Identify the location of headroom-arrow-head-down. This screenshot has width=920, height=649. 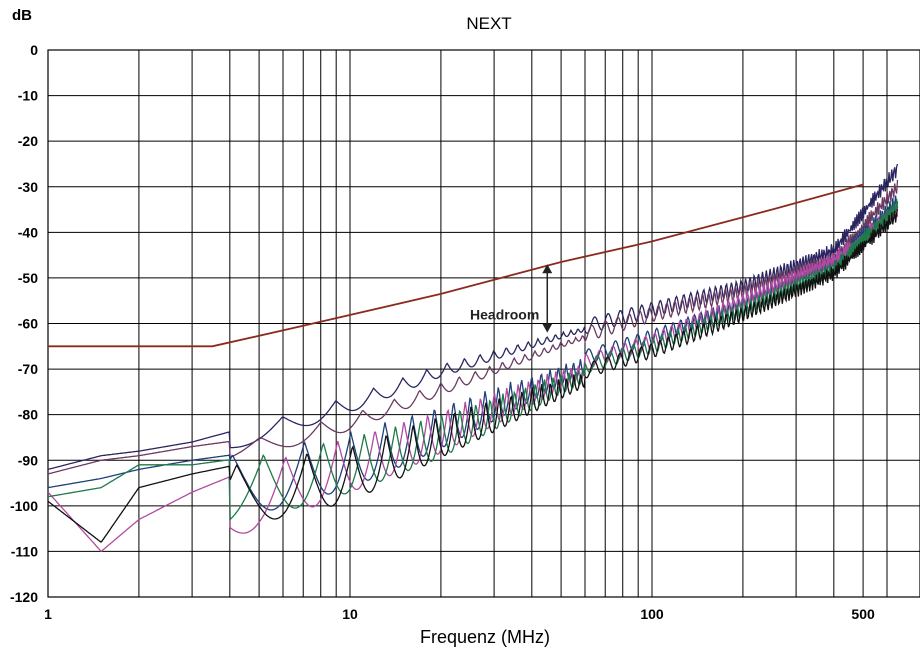
(547, 328).